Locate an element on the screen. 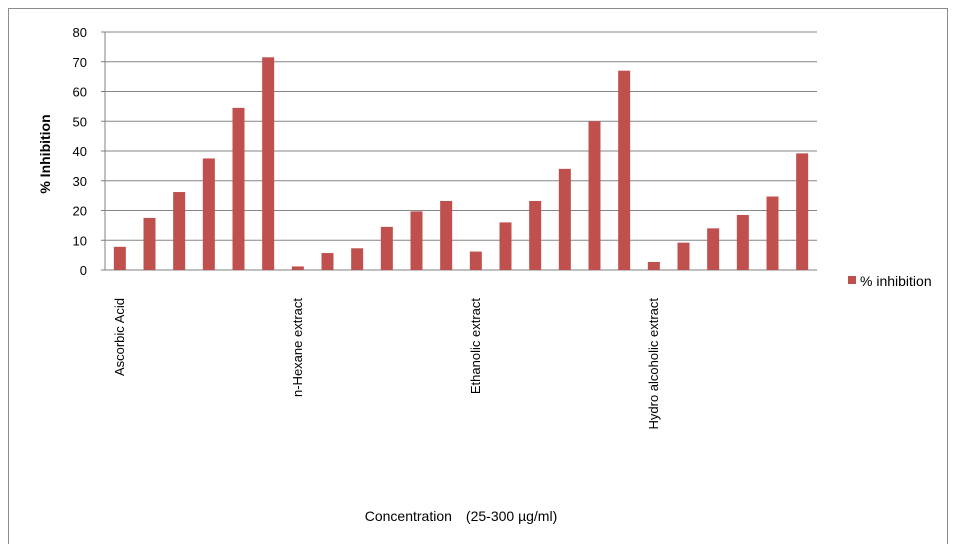 This screenshot has width=959, height=546. legend: % inhibition is located at coordinates (890, 281).